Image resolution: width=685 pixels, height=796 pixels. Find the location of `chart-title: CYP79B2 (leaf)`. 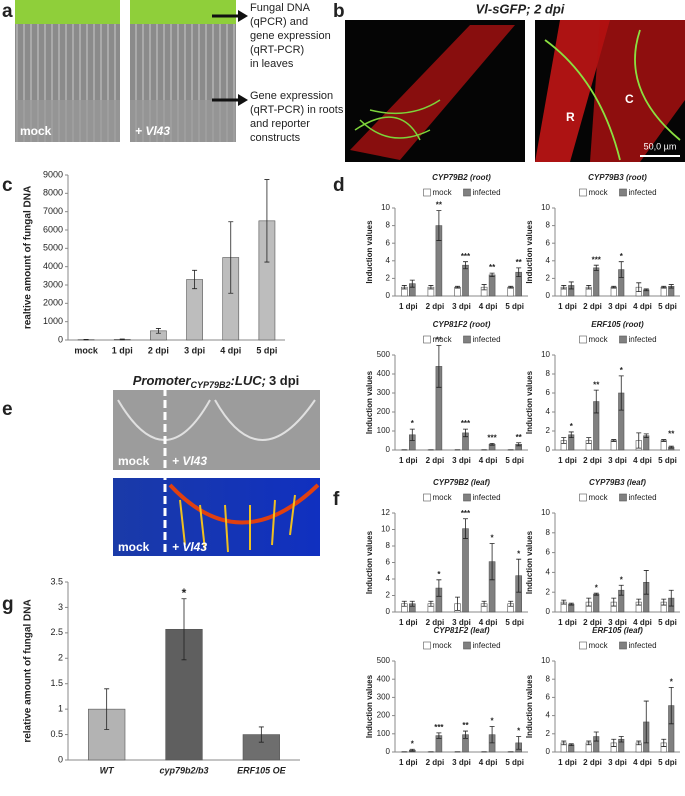

chart-title: CYP79B2 (leaf) is located at coordinates (461, 482).